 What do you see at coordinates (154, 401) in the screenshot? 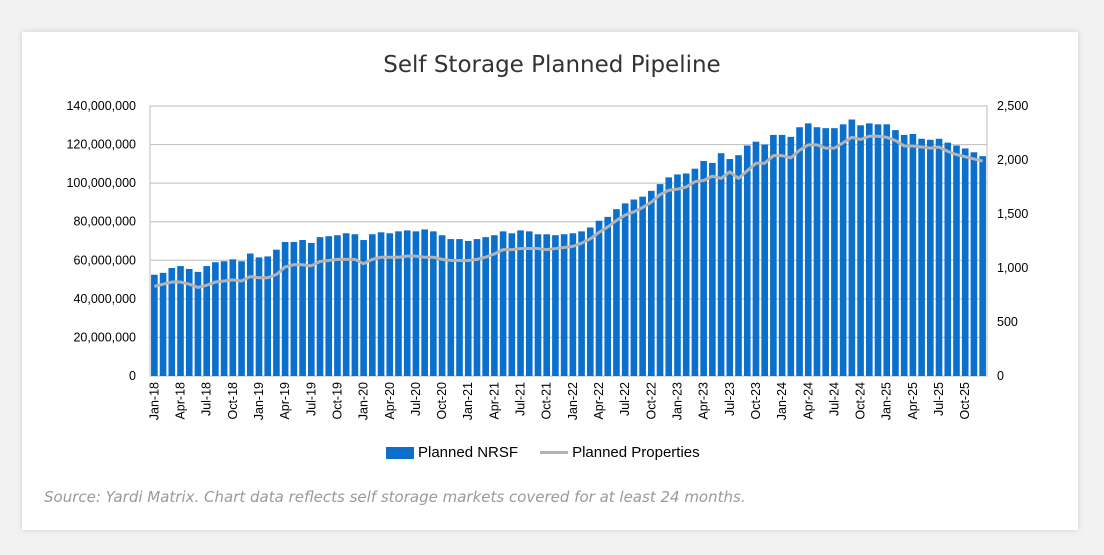
I see `x-tick-label: Jan-18` at bounding box center [154, 401].